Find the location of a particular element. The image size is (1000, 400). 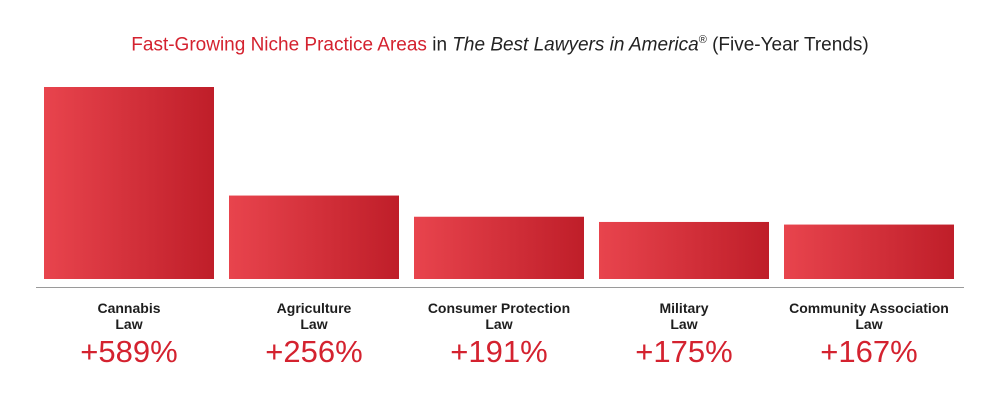

category-label: Military Law is located at coordinates (684, 316).